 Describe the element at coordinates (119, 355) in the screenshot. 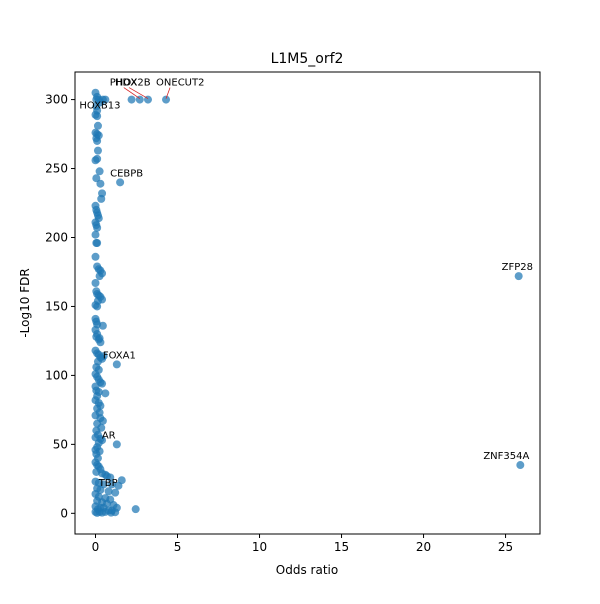

I see `point-label: FOXA1` at that location.